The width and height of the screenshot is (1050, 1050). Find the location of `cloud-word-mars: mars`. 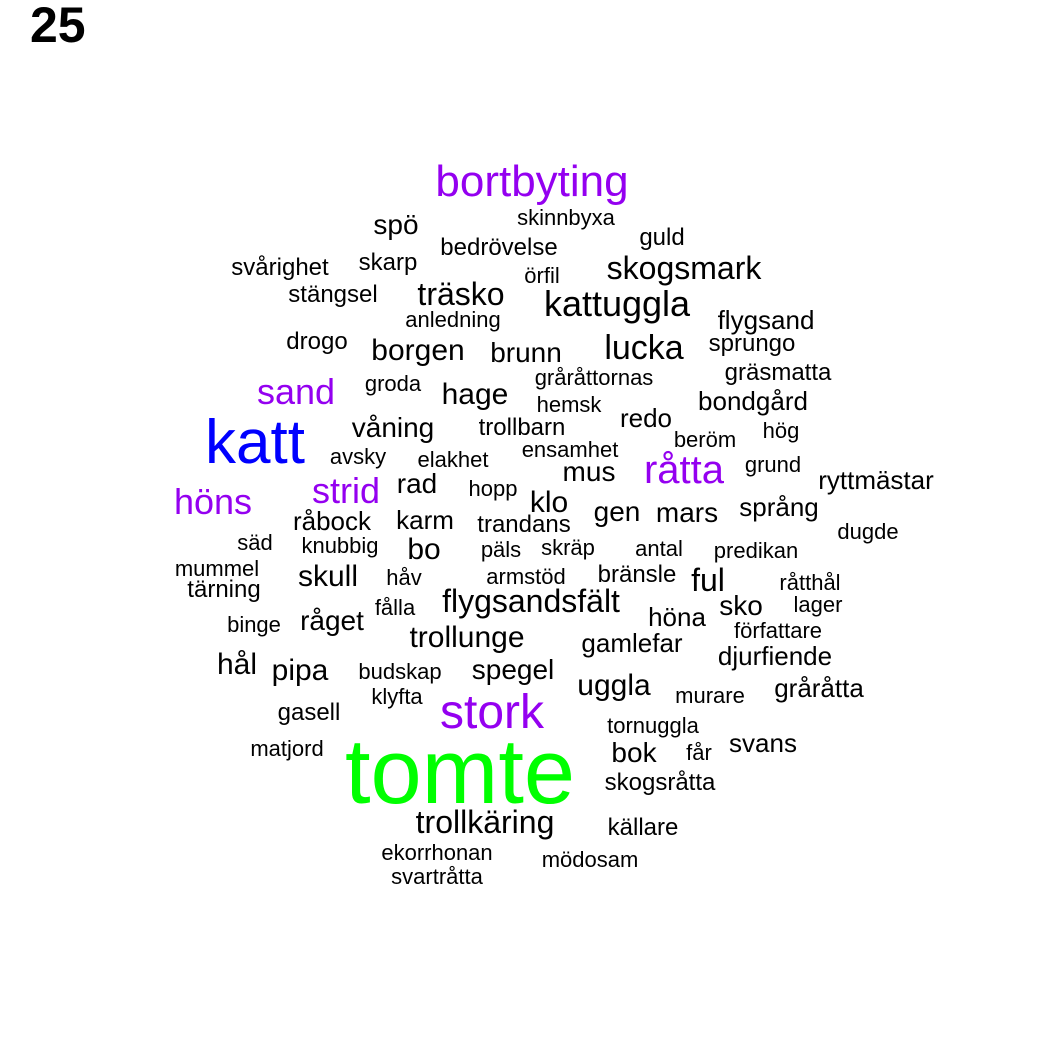

cloud-word-mars: mars is located at coordinates (687, 512).